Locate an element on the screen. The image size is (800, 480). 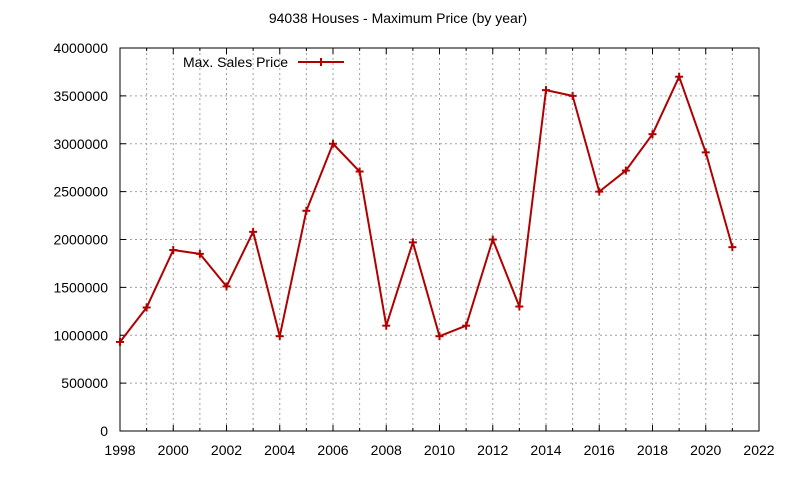
x-tick-label: 2008 is located at coordinates (386, 450).